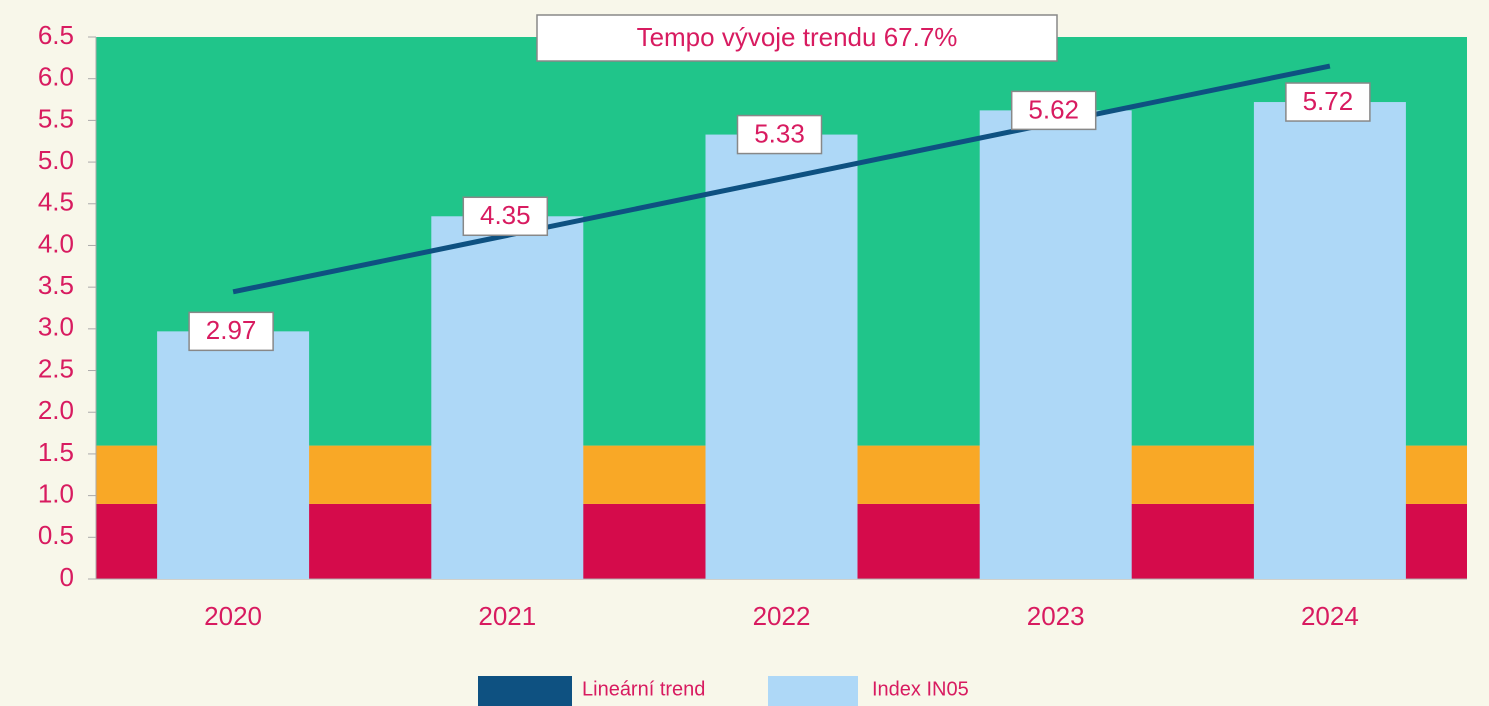 The width and height of the screenshot is (1489, 706). I want to click on value-label: 5.72, so click(1328, 101).